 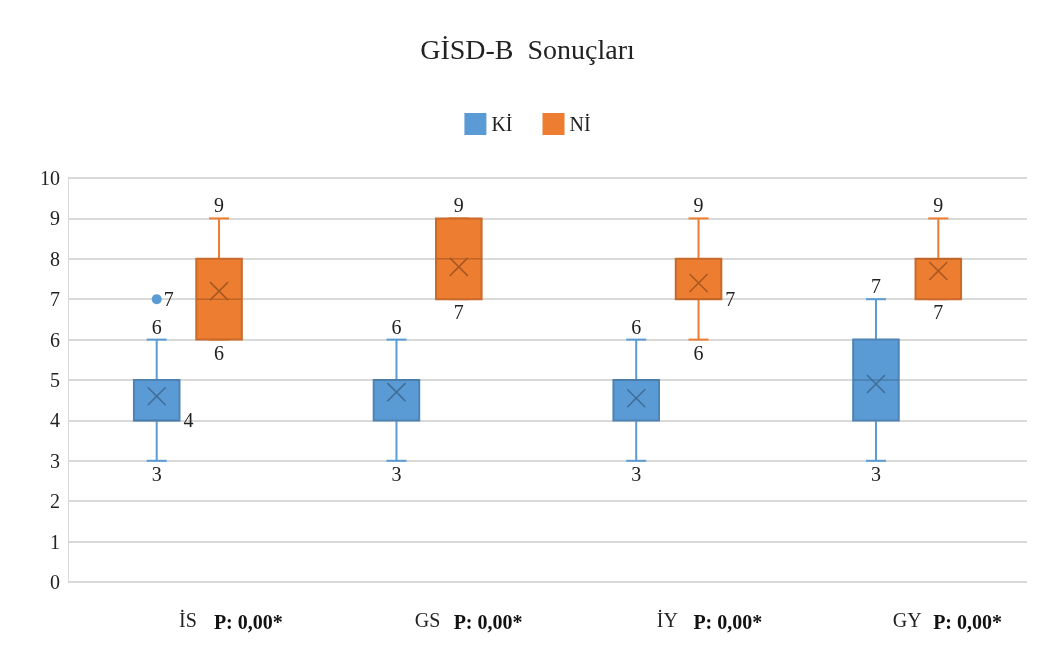 I want to click on y-tick-label: 4, so click(x=55, y=420).